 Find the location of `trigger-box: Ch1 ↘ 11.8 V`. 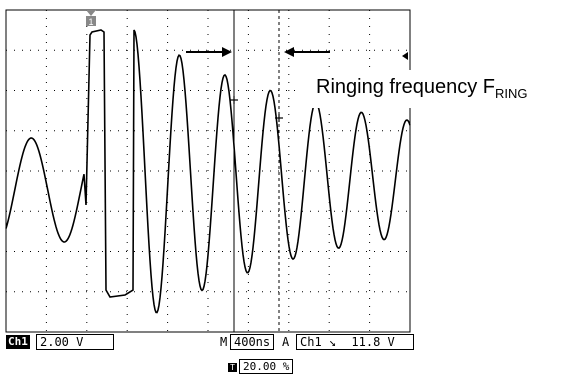

trigger-box: Ch1 ↘ 11.8 V is located at coordinates (355, 342).